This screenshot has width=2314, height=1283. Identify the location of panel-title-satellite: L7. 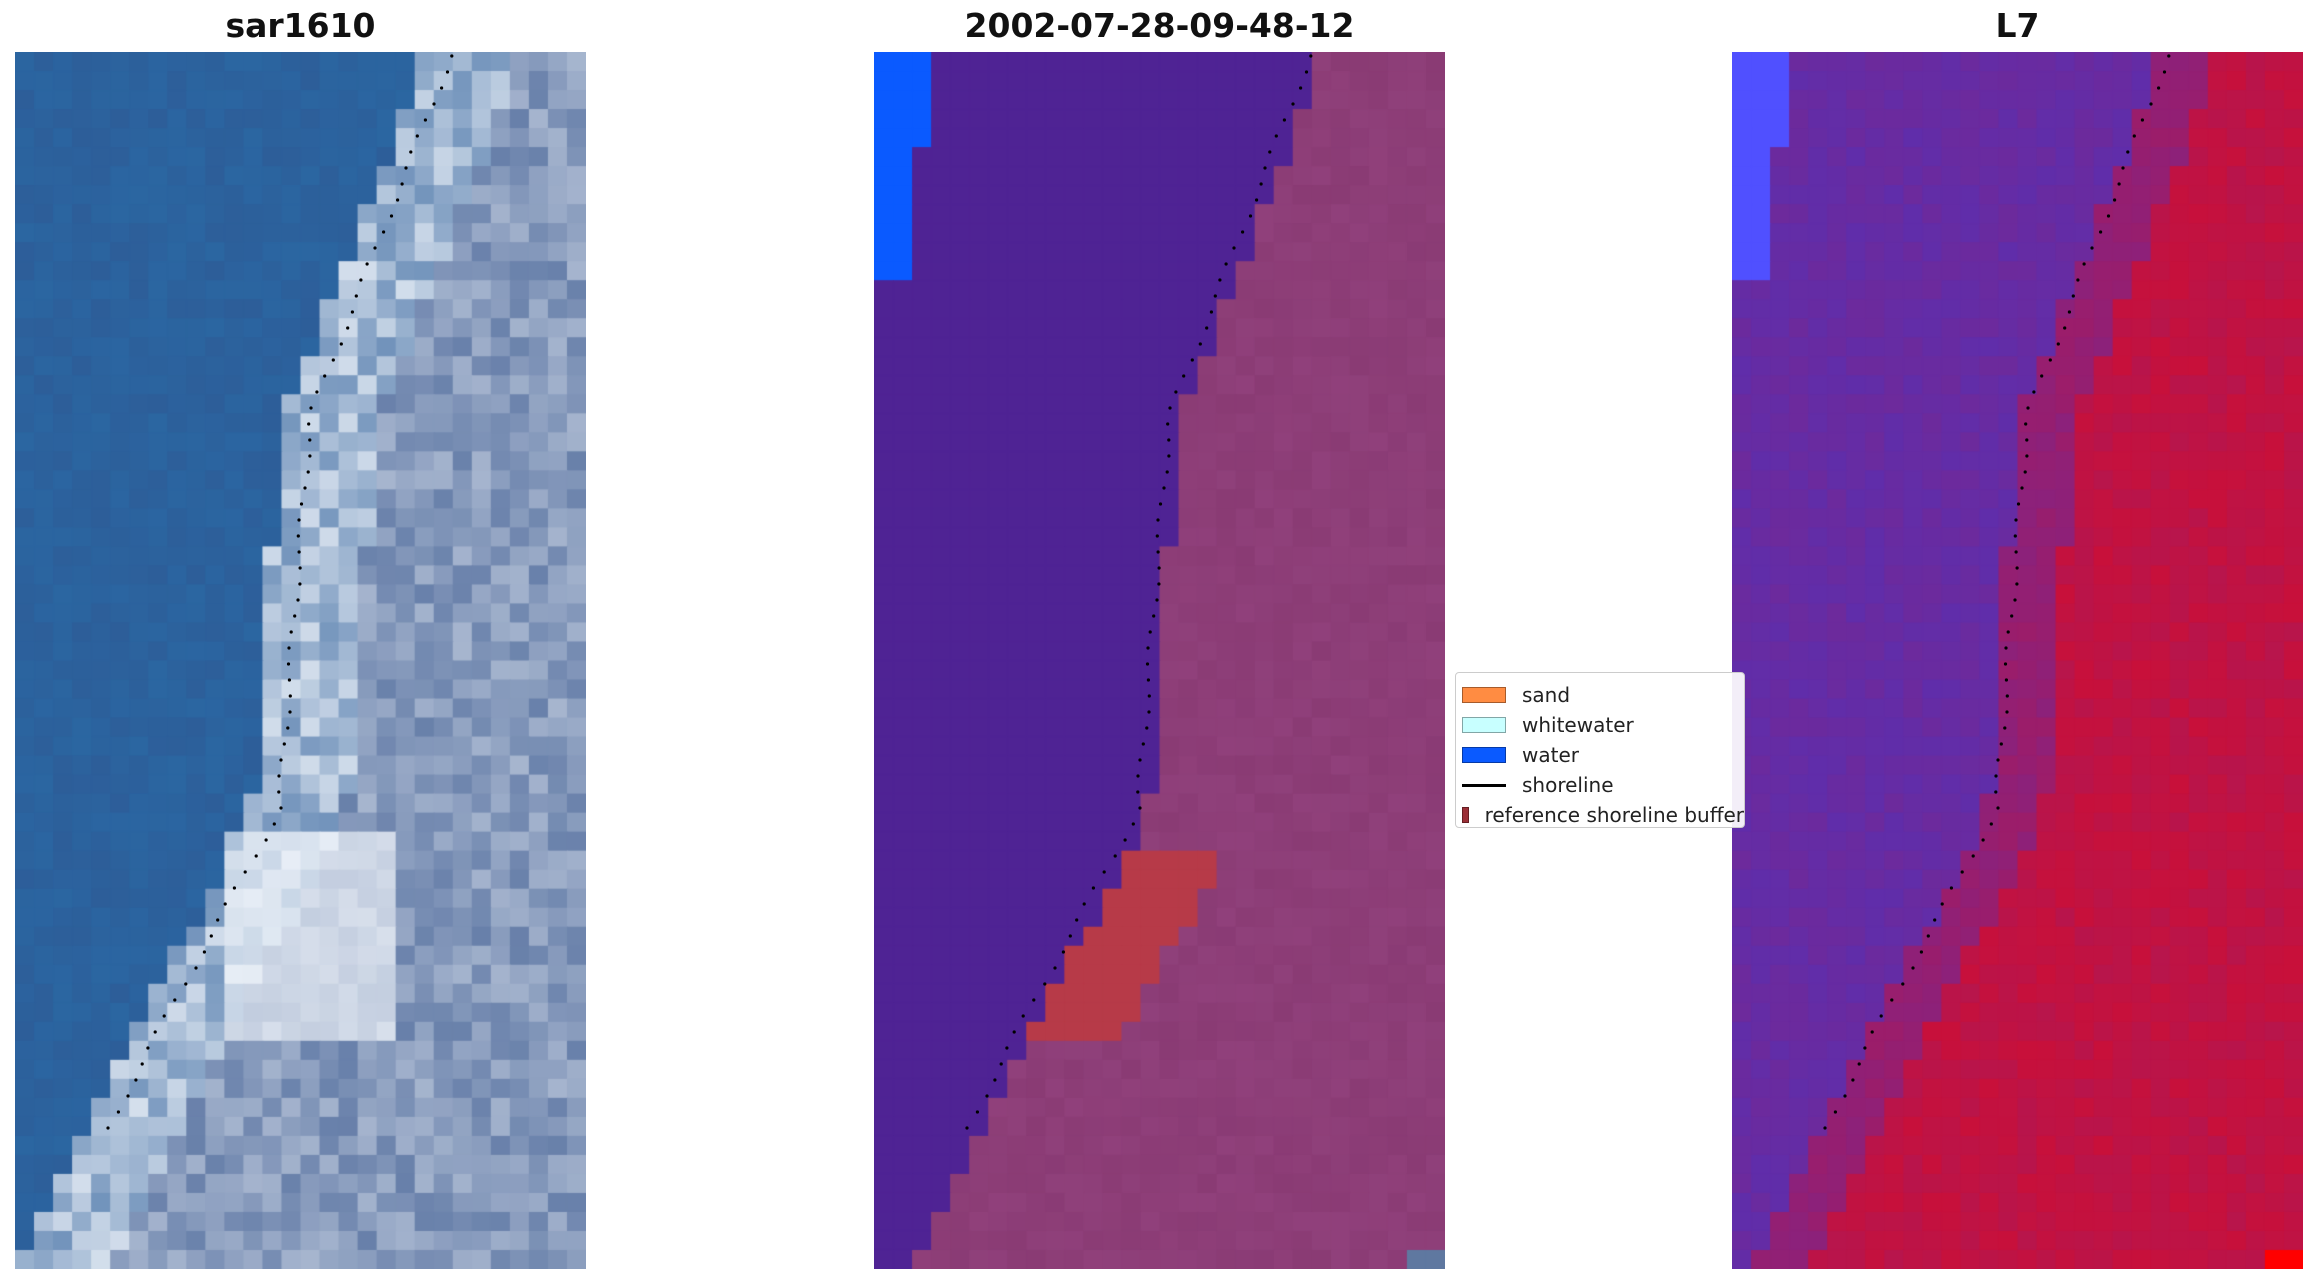
(2017, 25).